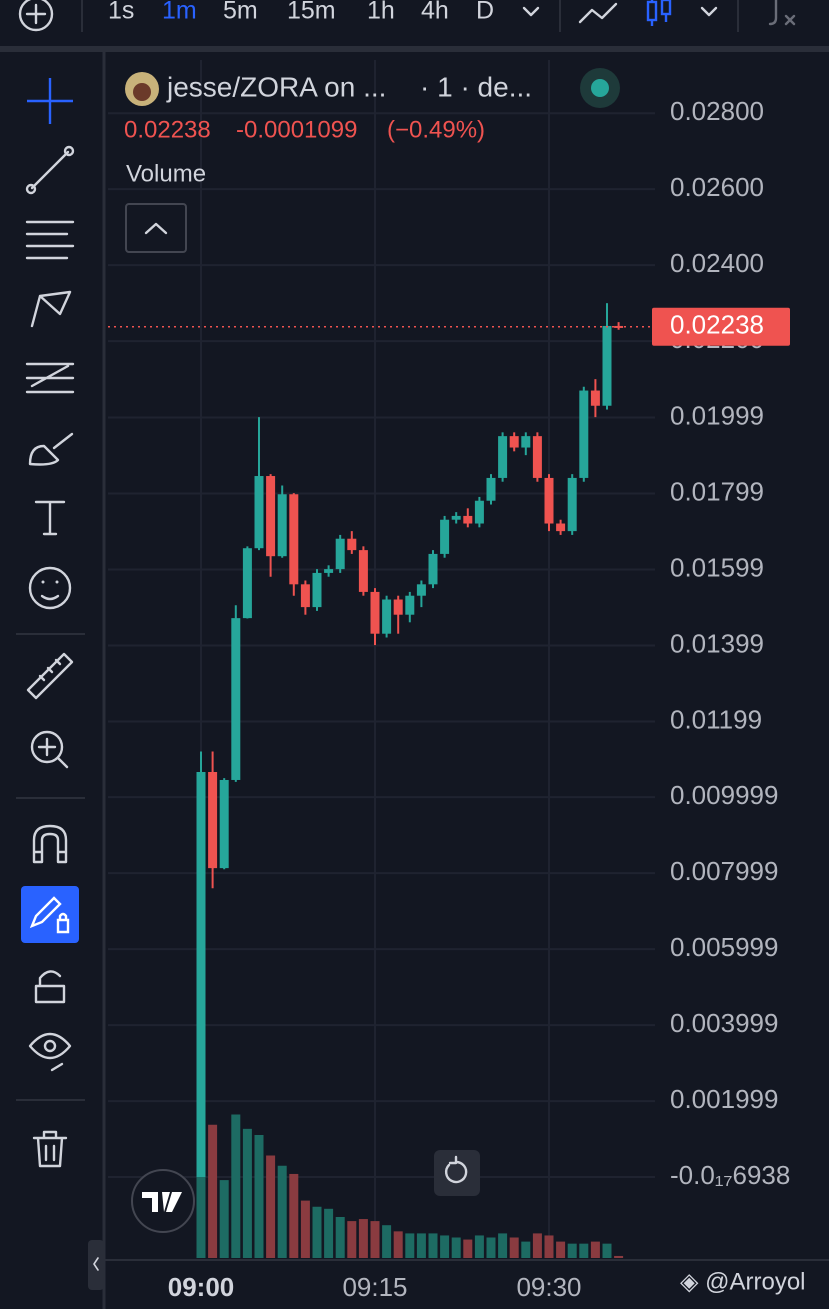 This screenshot has width=829, height=1309. I want to click on timeframe-active: 1m, so click(179, 12).